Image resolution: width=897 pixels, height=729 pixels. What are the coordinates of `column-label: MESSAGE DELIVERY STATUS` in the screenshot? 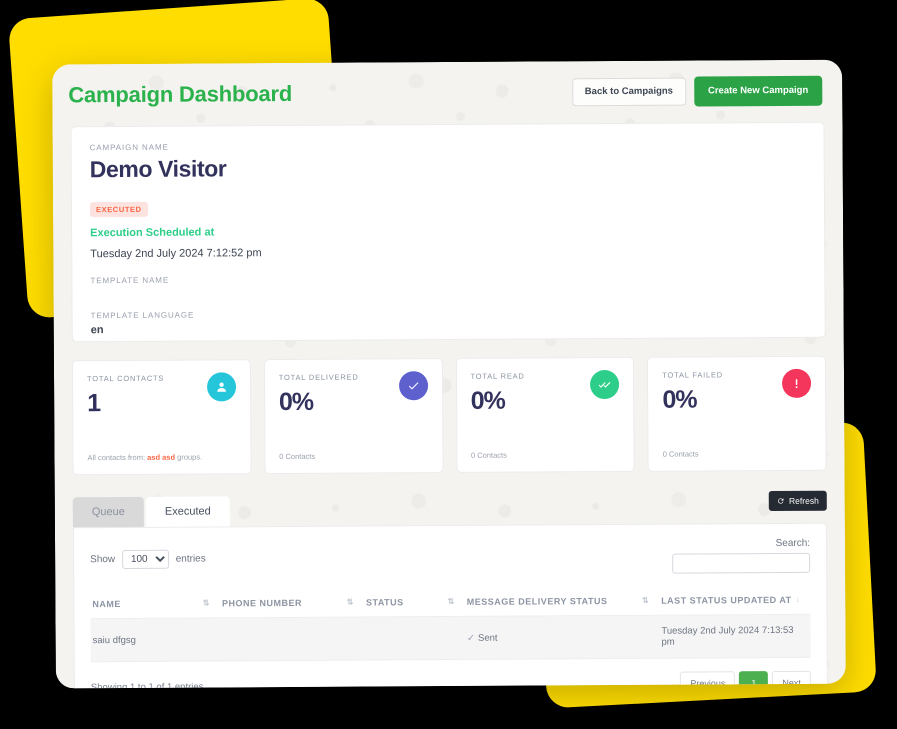 It's located at (537, 601).